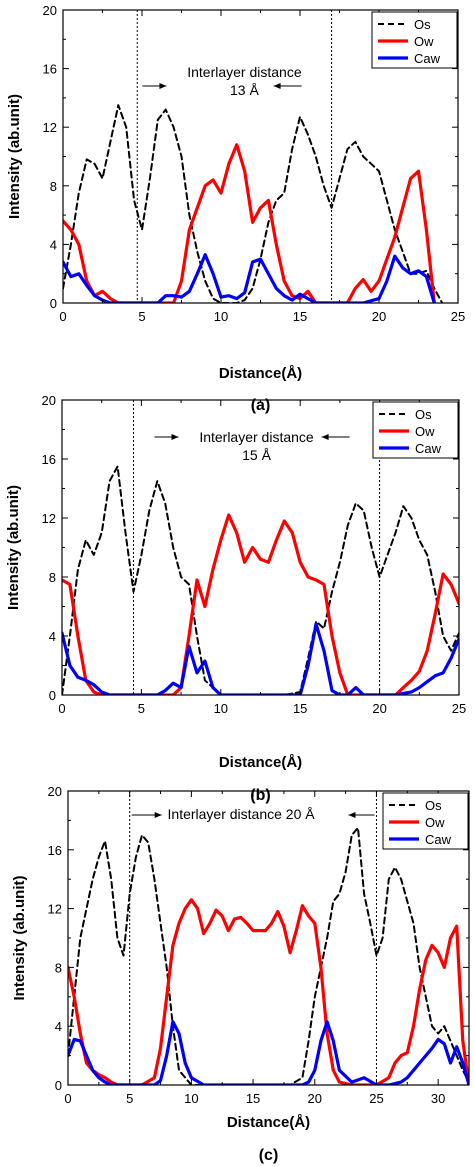 The image size is (474, 1167). Describe the element at coordinates (438, 1098) in the screenshot. I see `x-tick-label: 30` at that location.